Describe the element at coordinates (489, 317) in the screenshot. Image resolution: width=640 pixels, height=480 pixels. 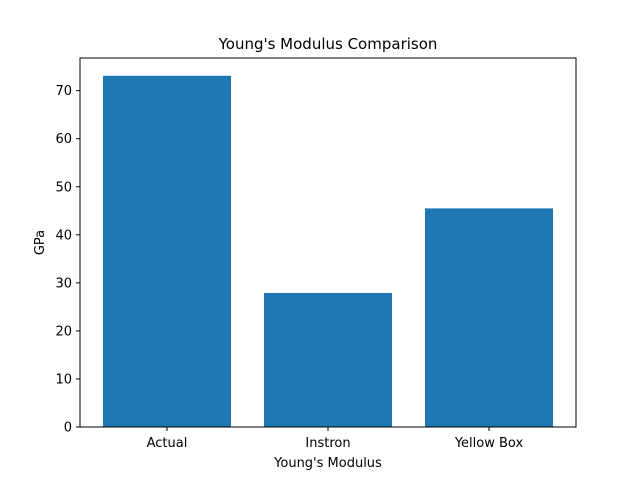
I see `bar-yellow-box` at that location.